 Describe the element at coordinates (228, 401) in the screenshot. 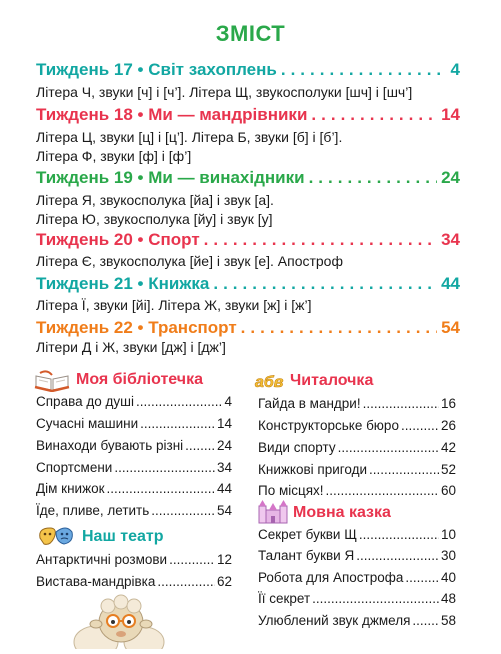

I see `entry-page: 4` at that location.